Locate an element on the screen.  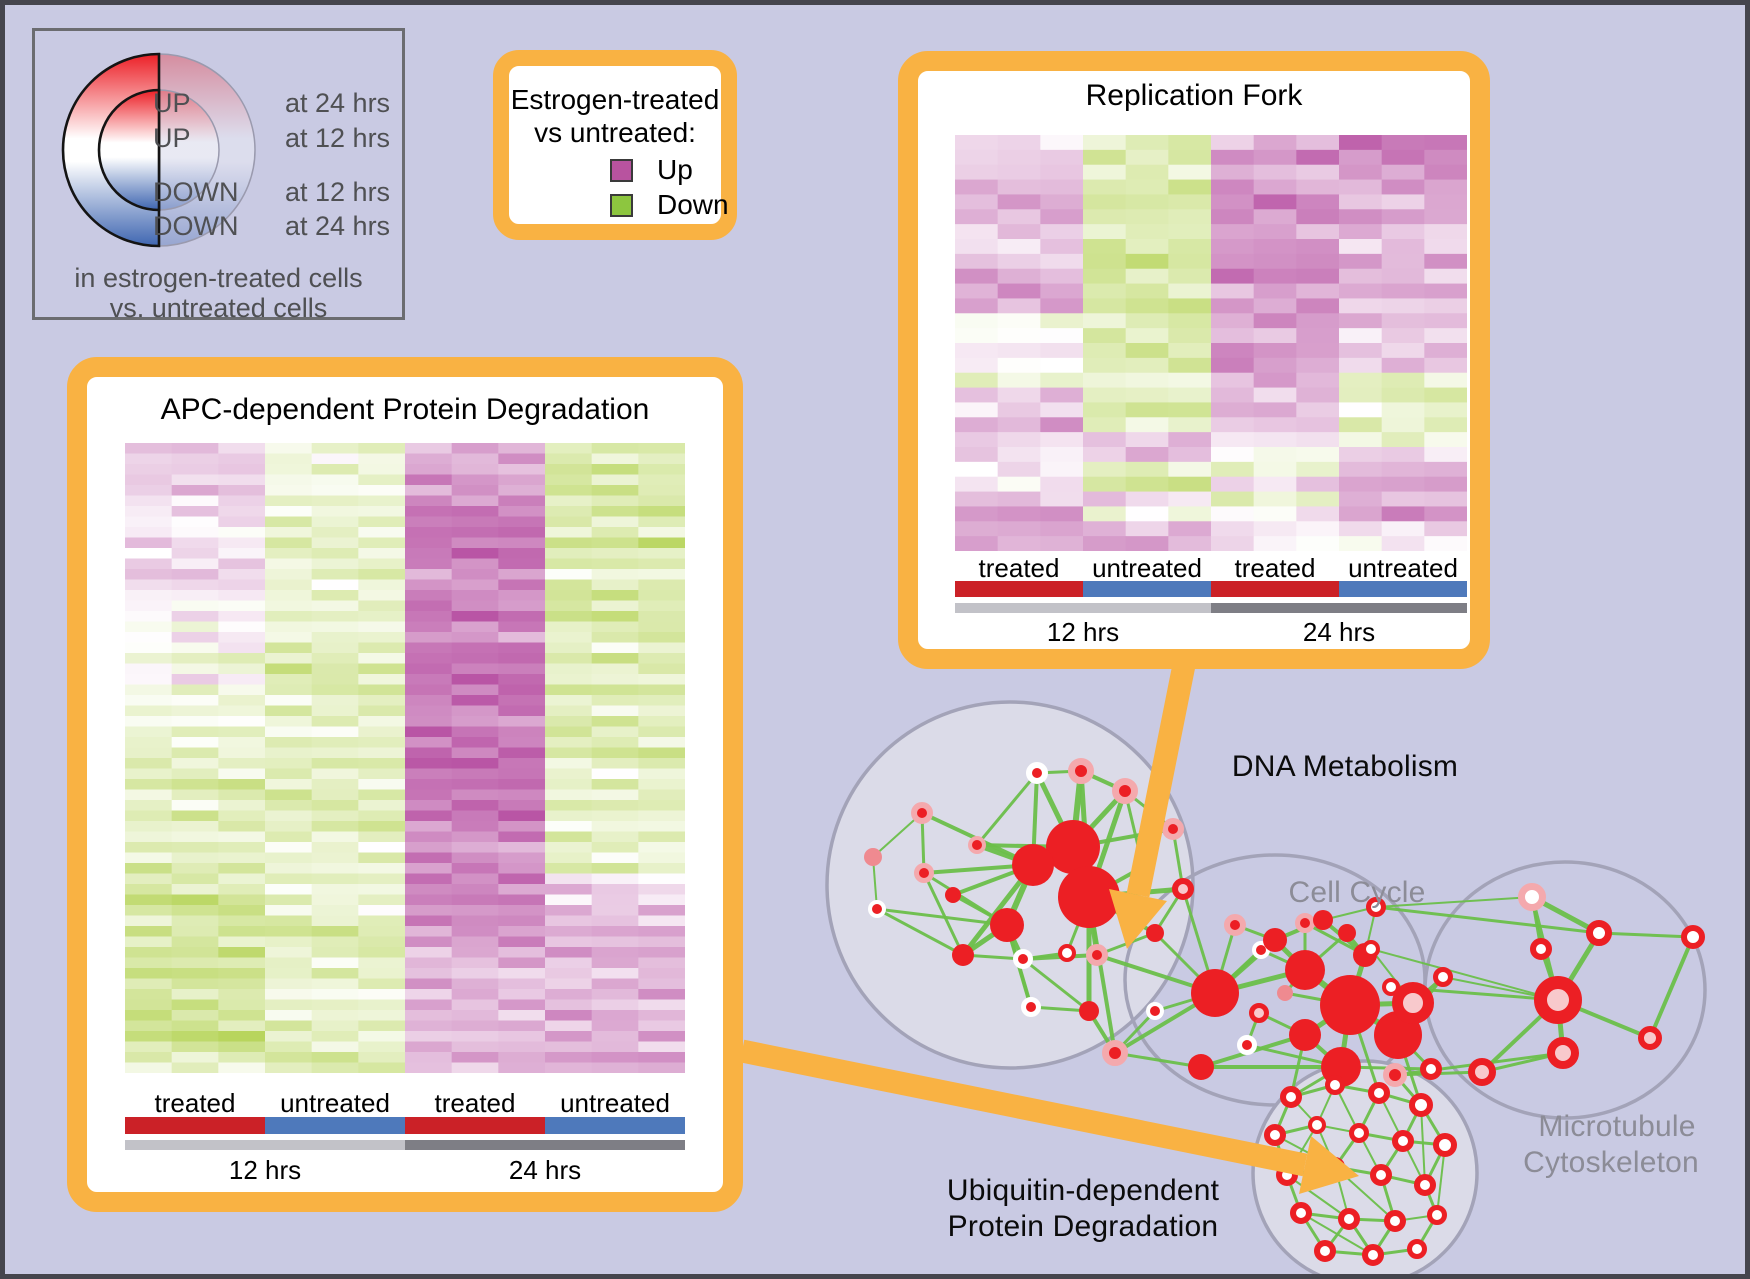
apc-time-0: 12 hrs is located at coordinates (265, 1170).